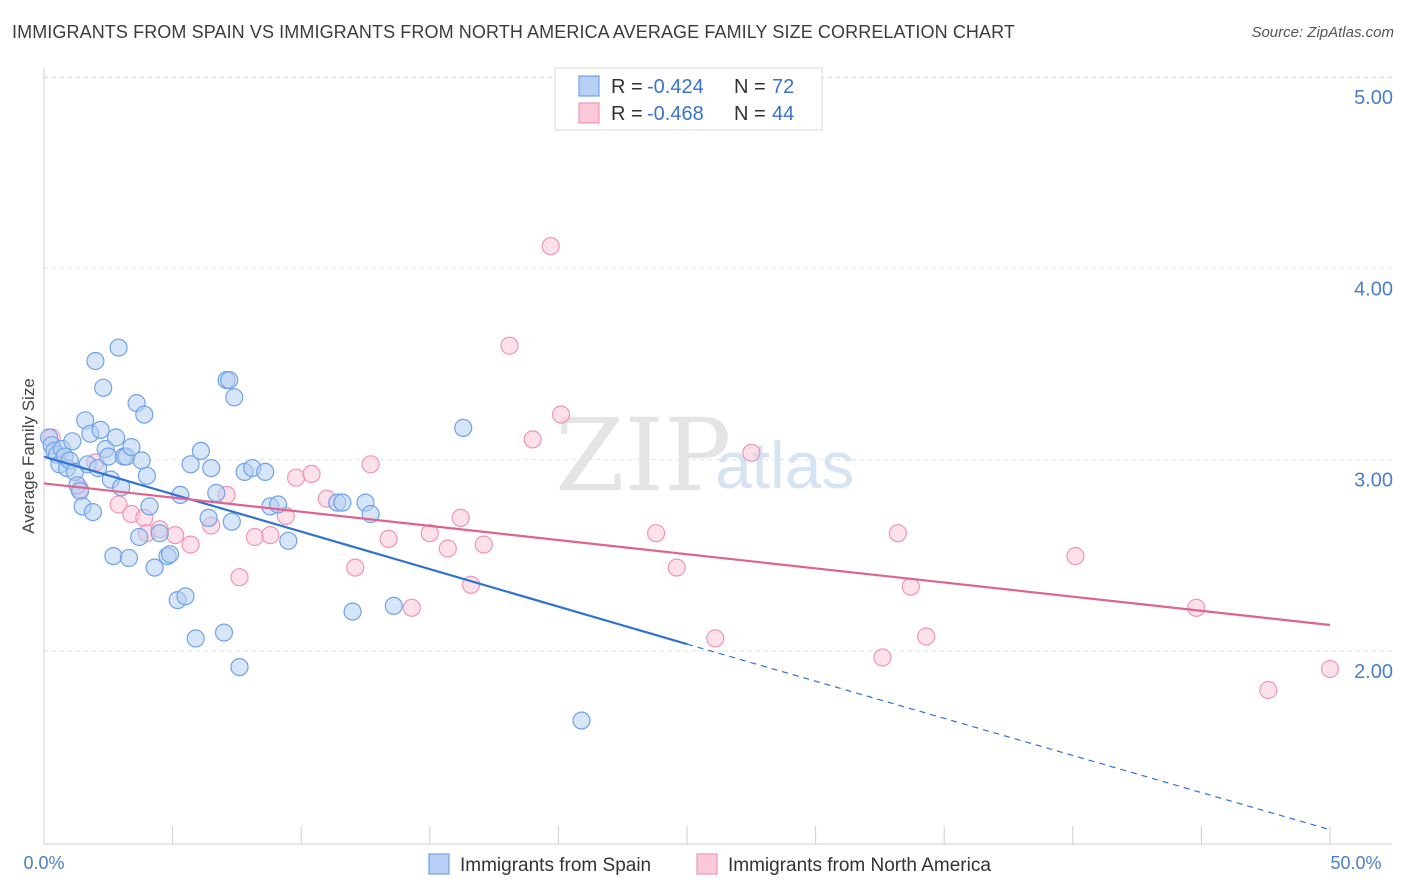 The width and height of the screenshot is (1406, 892). Describe the element at coordinates (365, 550) in the screenshot. I see `trend-line-spain` at that location.